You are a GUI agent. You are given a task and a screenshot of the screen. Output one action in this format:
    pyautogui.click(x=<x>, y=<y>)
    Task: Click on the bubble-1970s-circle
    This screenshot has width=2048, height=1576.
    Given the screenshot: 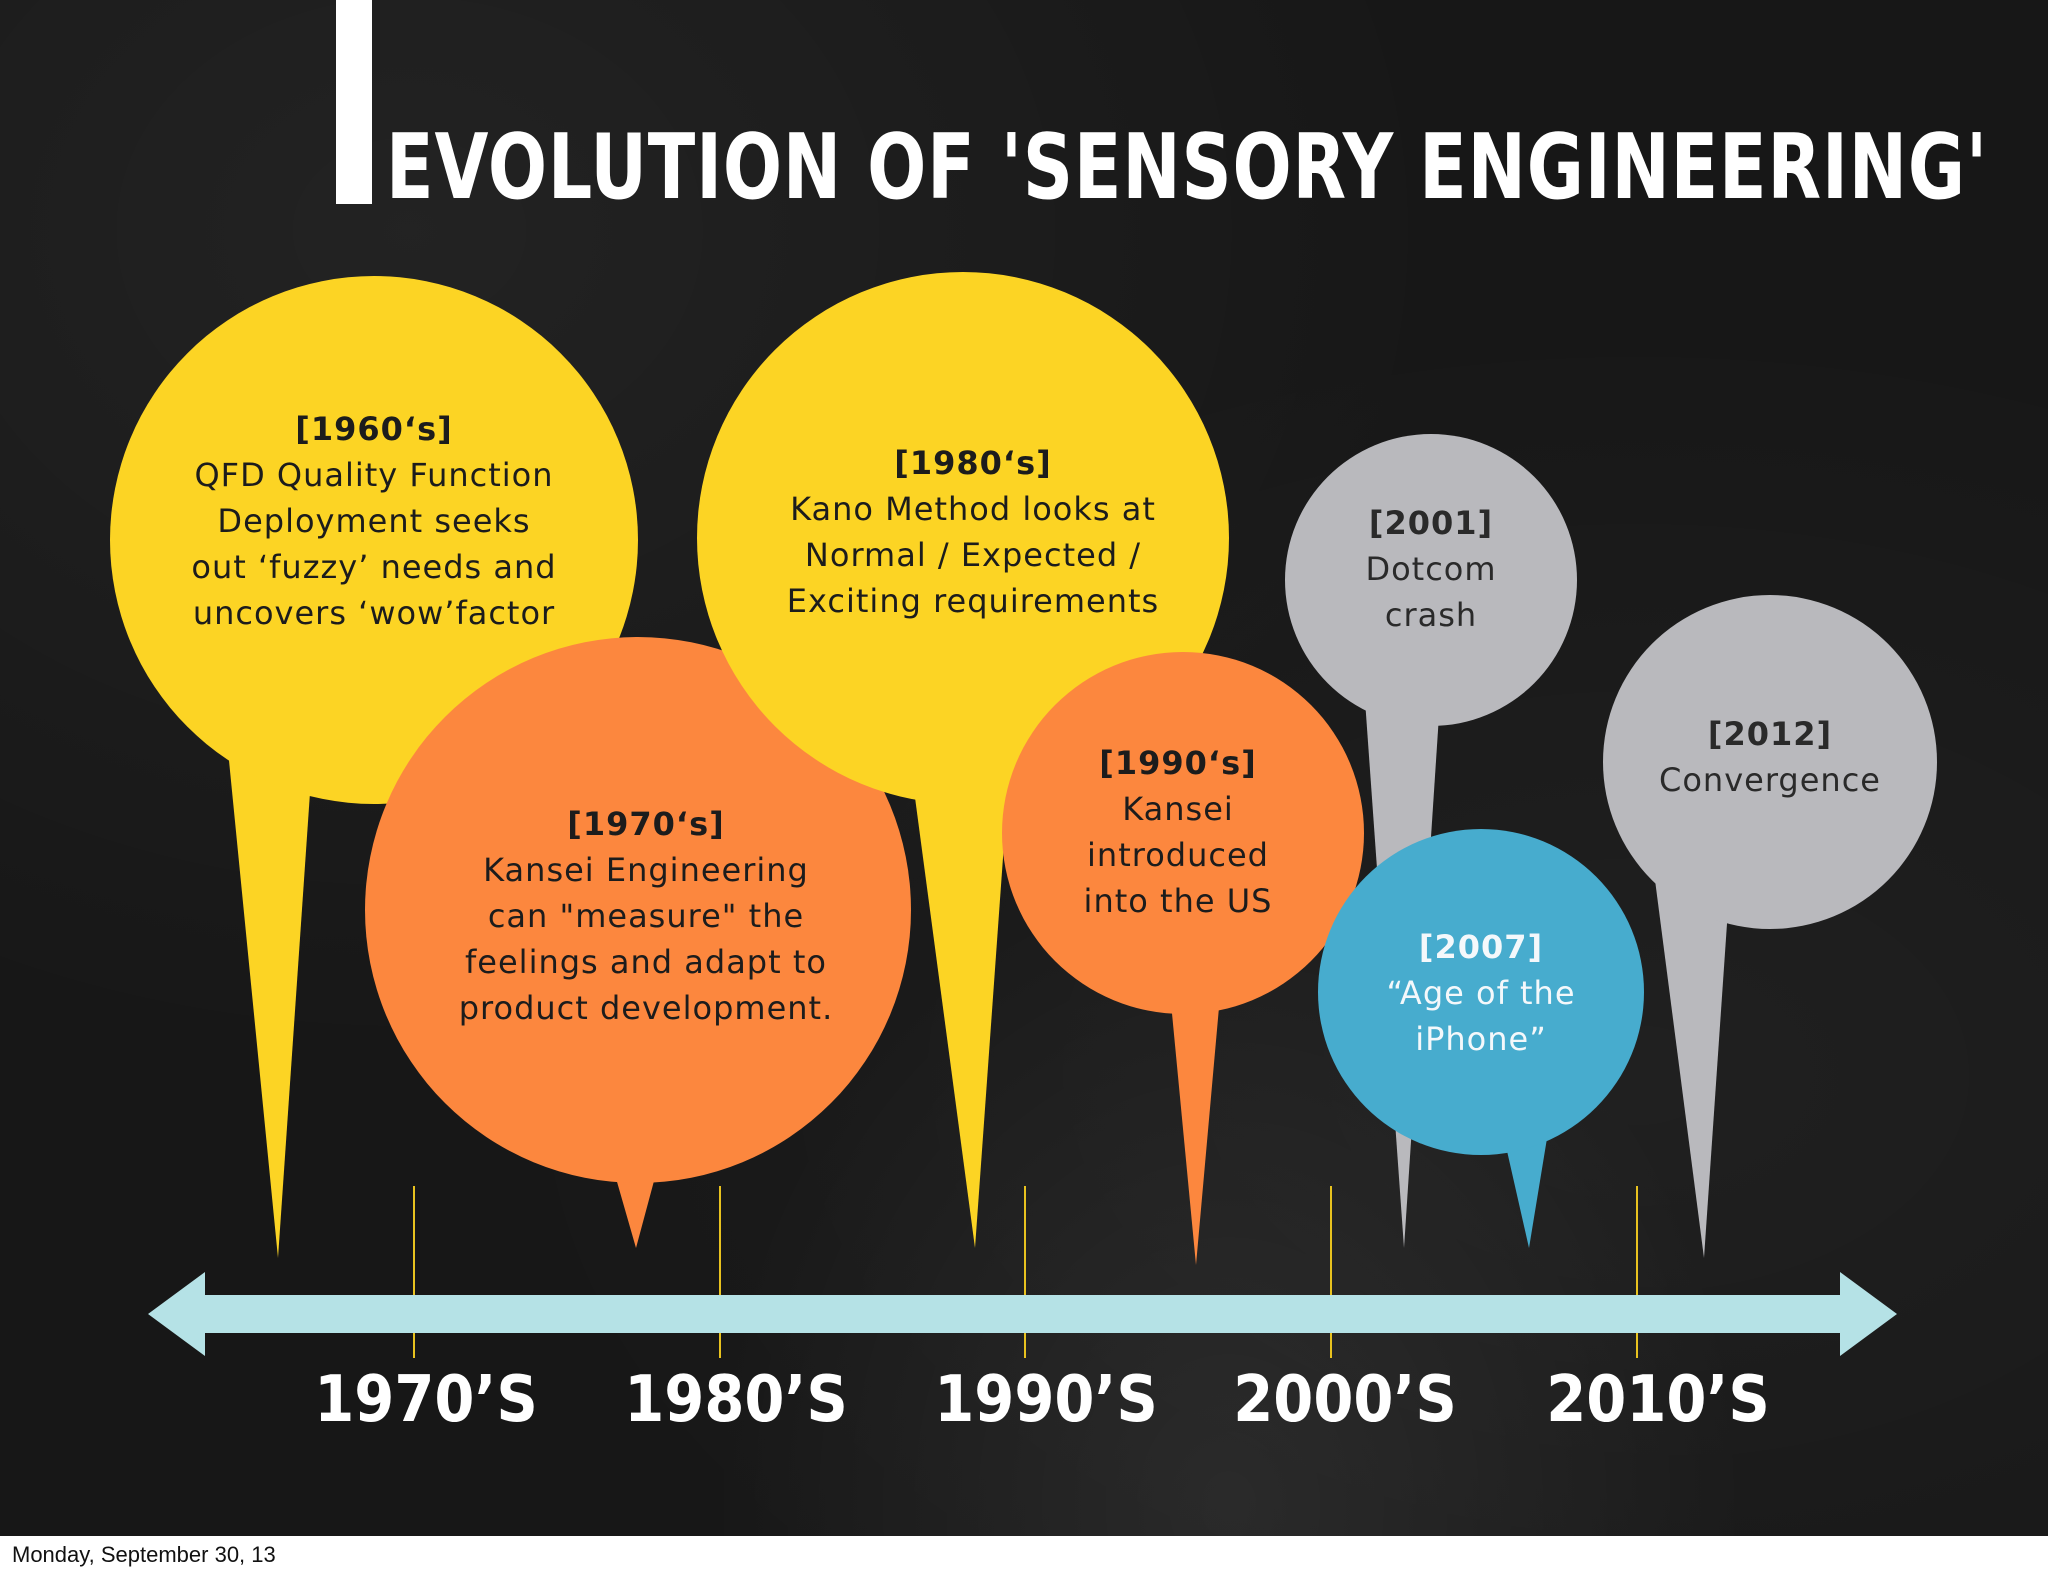 What is the action you would take?
    pyautogui.click(x=638, y=910)
    